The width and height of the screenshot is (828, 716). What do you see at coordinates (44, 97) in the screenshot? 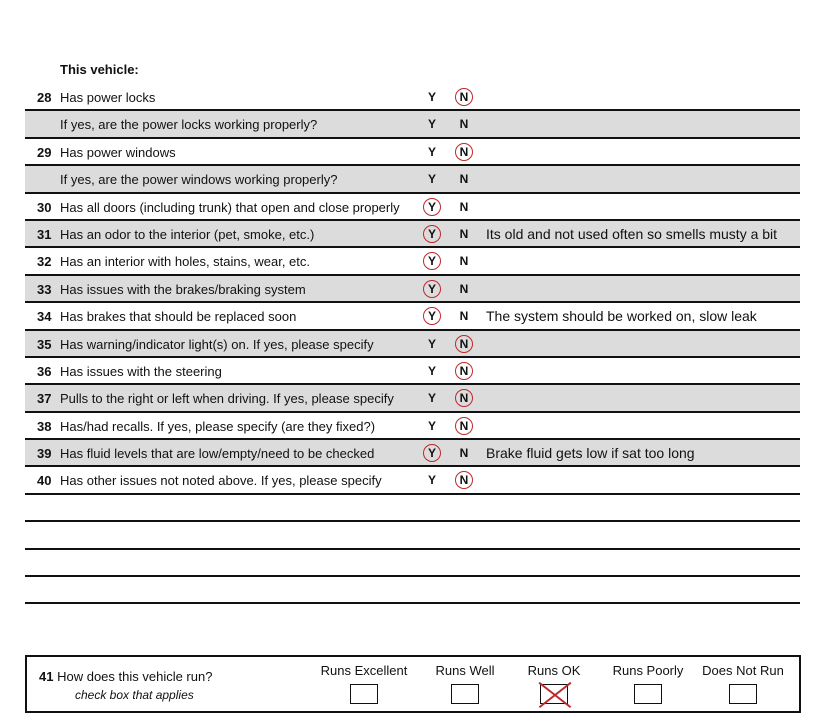
I see `question-number: 28` at bounding box center [44, 97].